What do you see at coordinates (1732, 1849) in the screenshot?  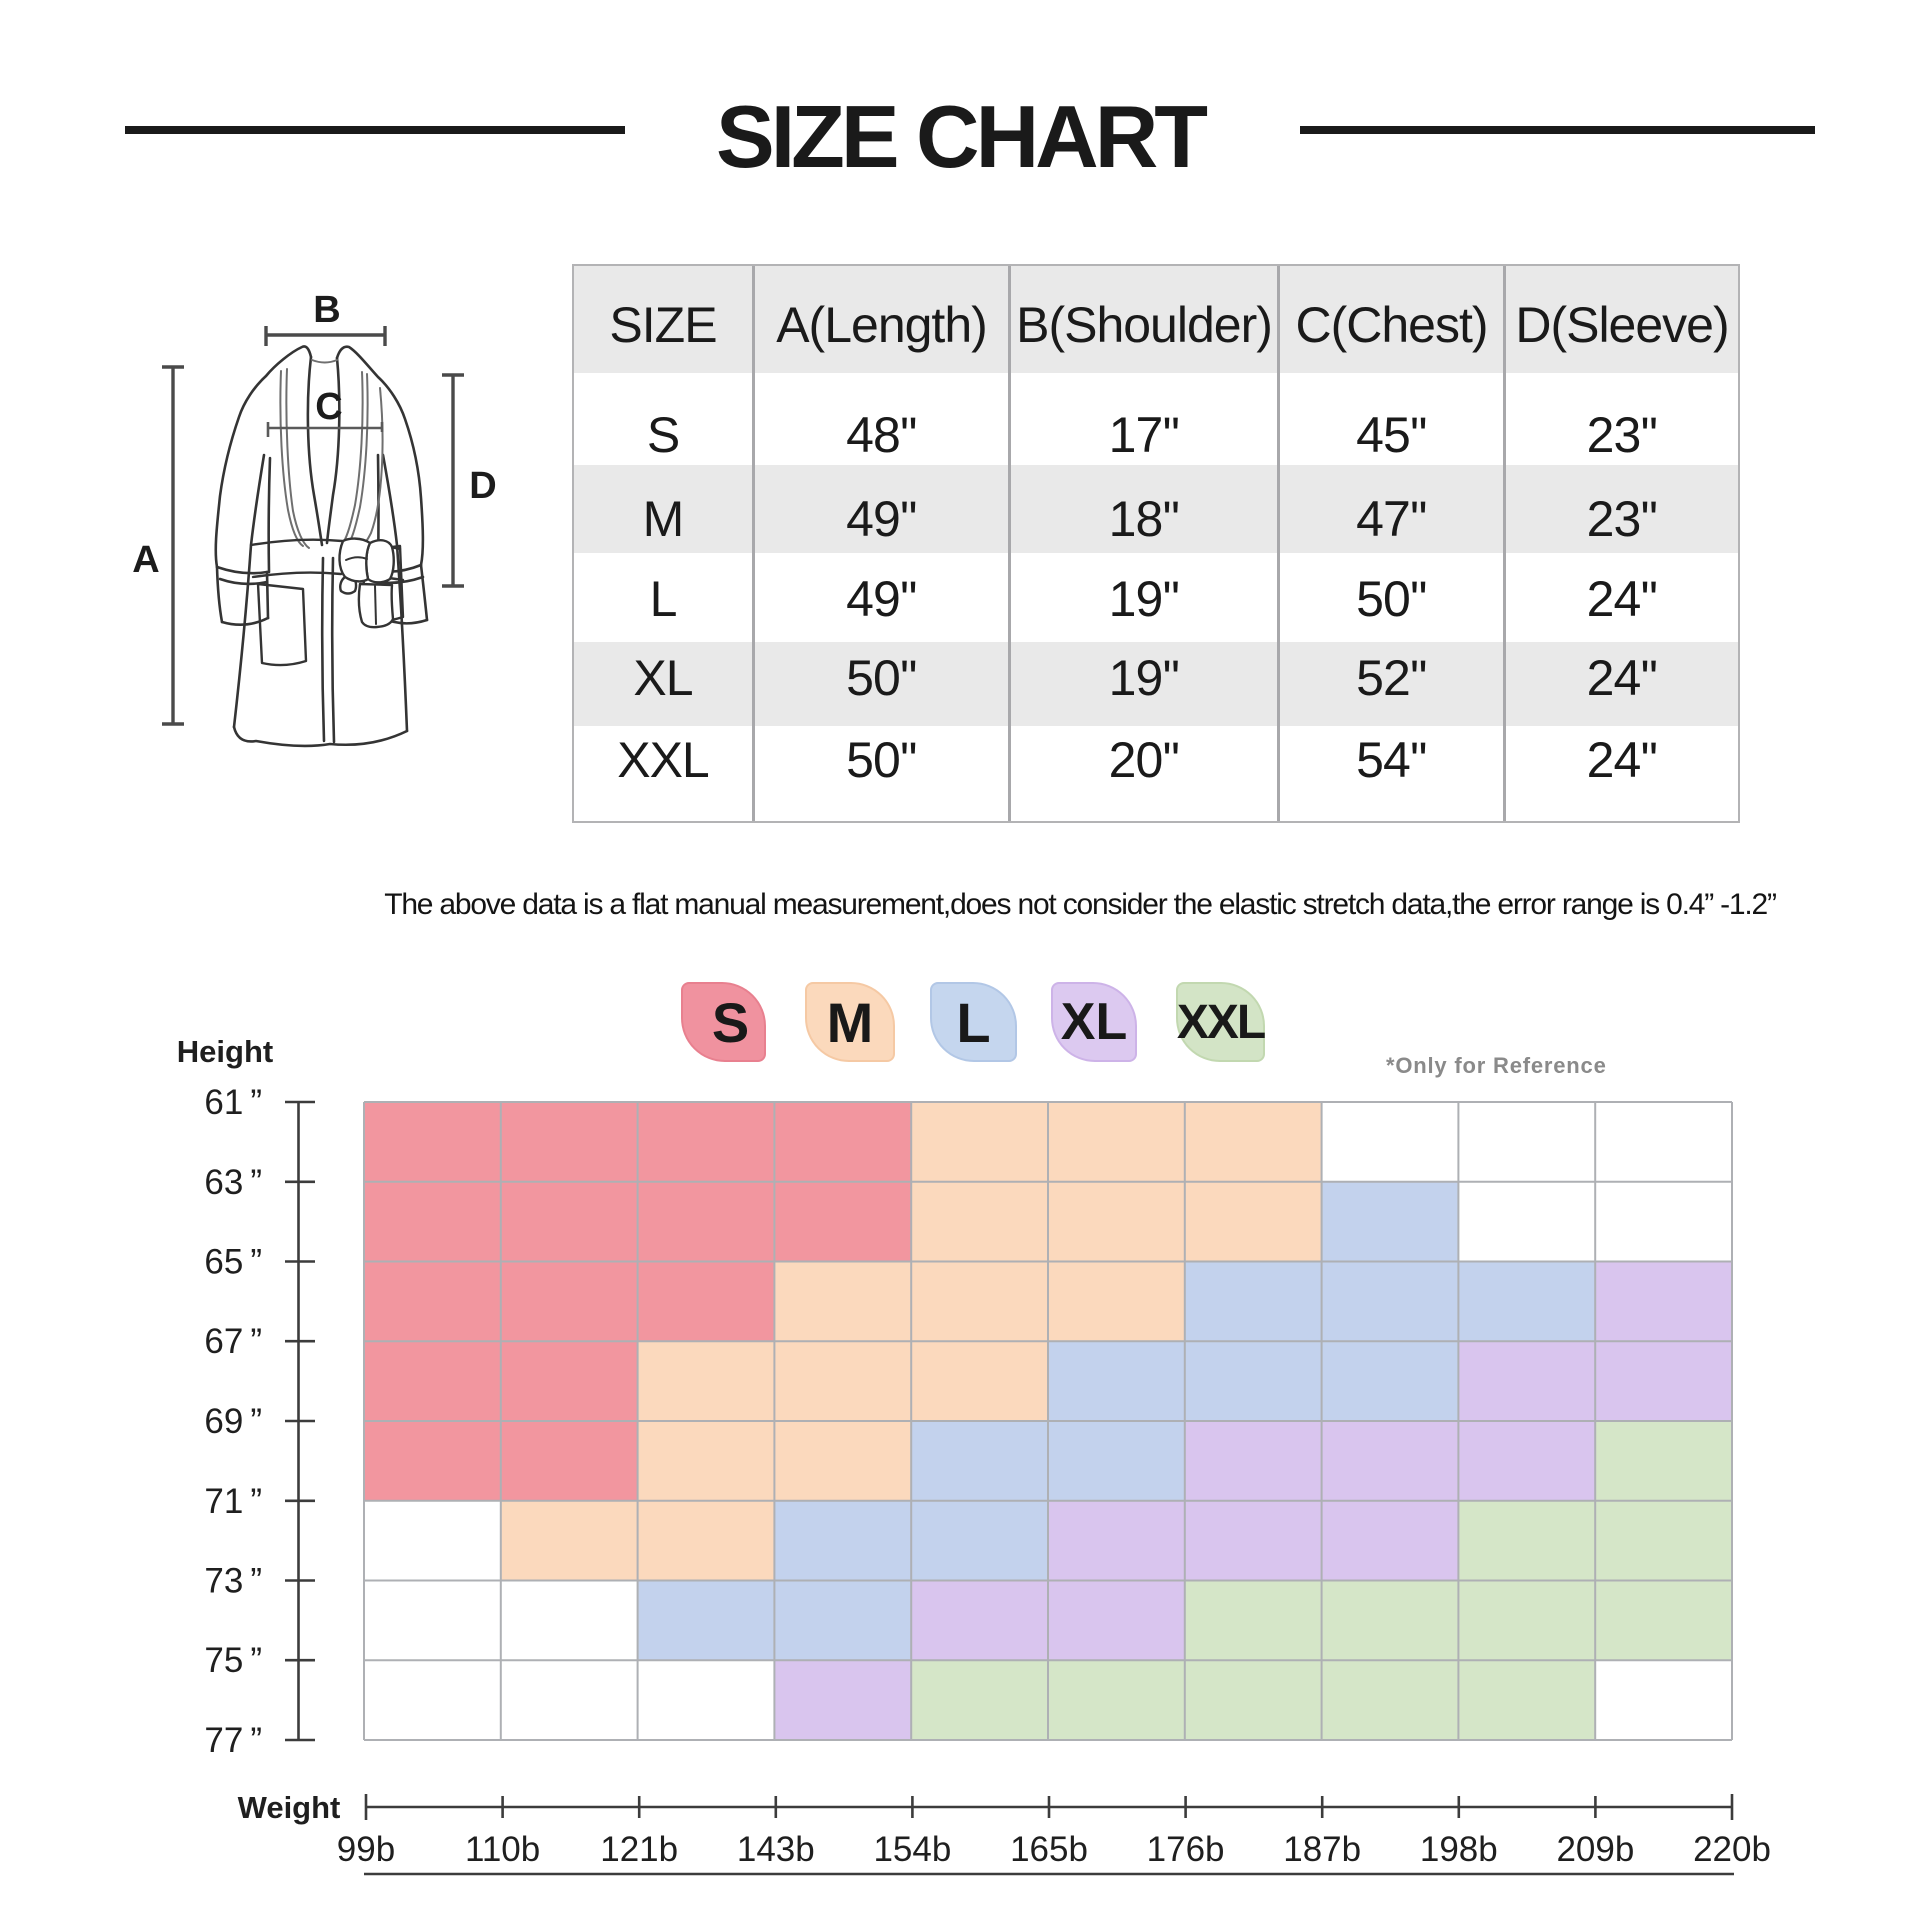 I see `svg-text: 220b` at bounding box center [1732, 1849].